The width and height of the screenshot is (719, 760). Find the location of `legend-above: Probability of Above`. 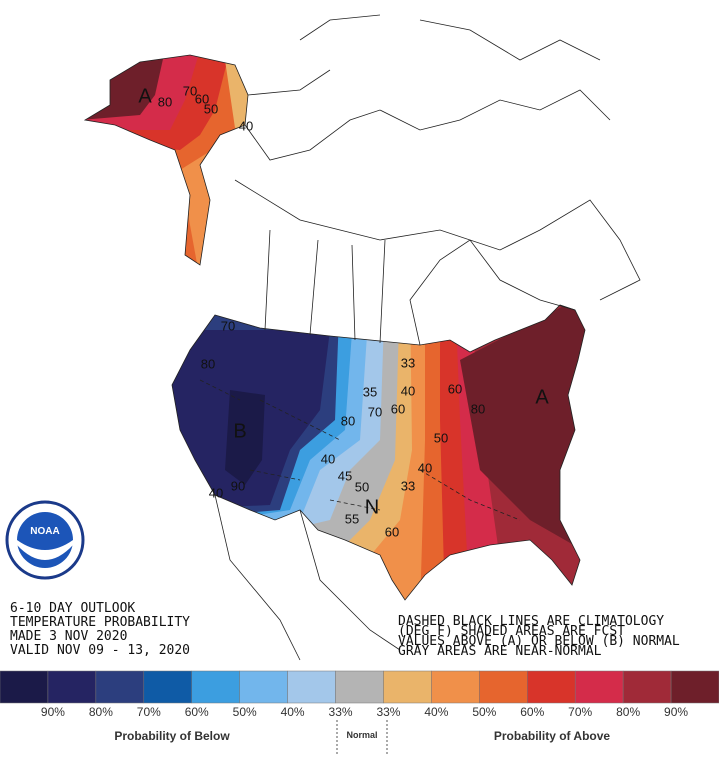

legend-above: Probability of Above is located at coordinates (552, 736).